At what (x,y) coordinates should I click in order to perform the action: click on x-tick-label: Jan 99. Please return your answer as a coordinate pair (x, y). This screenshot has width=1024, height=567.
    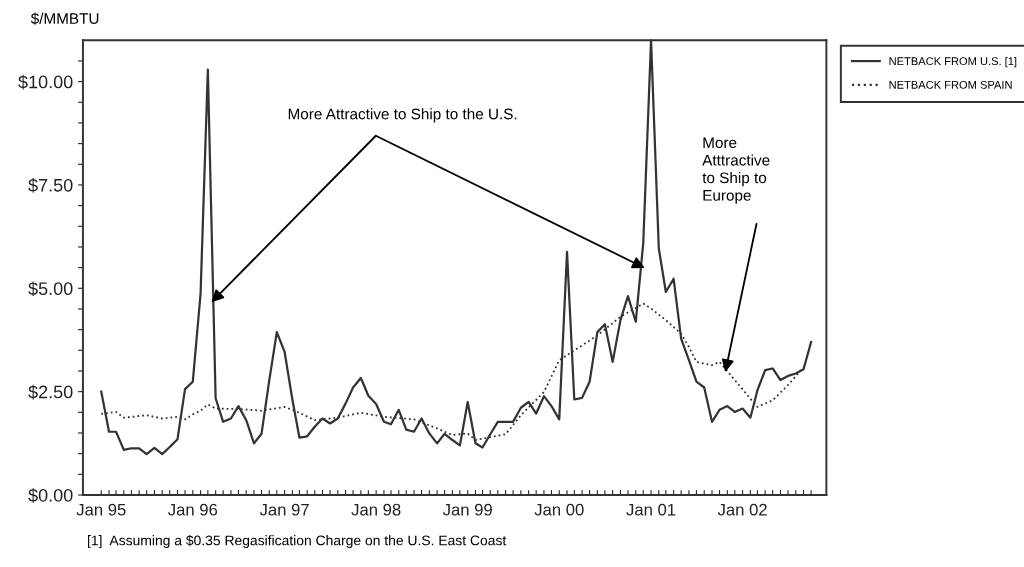
    Looking at the image, I should click on (467, 509).